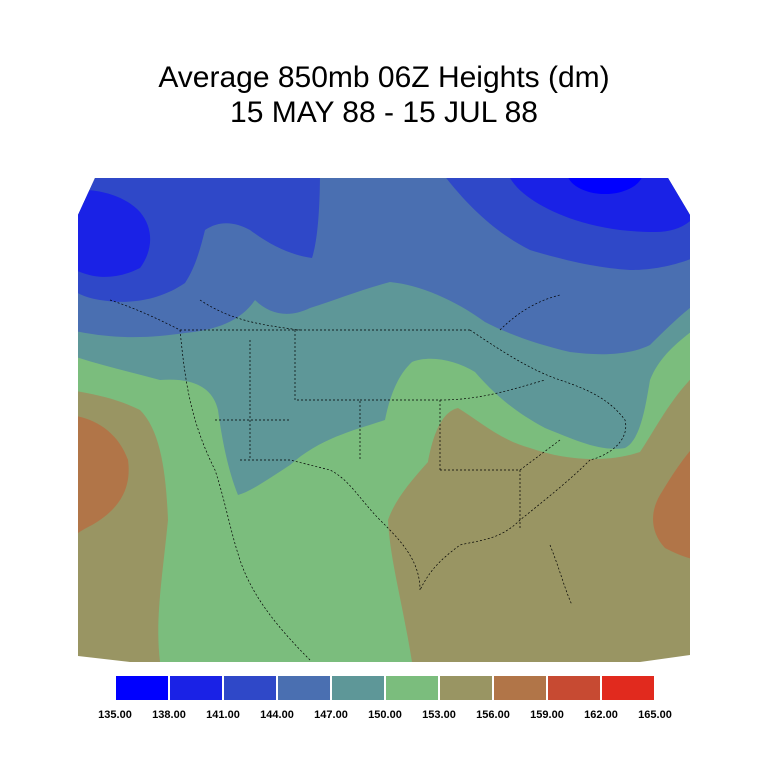 This screenshot has width=768, height=768. I want to click on colorbar-label-6: 153.00, so click(439, 715).